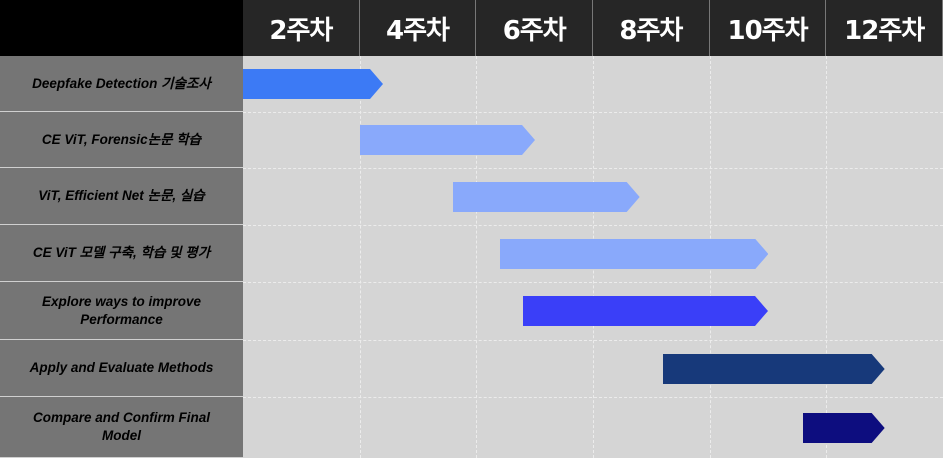  What do you see at coordinates (768, 28) in the screenshot?
I see `week-header-5: 10주차` at bounding box center [768, 28].